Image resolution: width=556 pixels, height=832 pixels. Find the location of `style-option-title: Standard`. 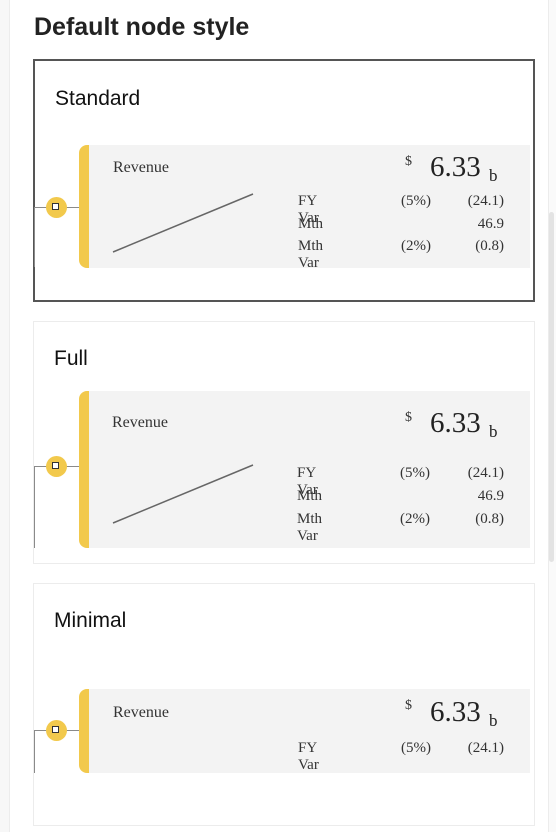

style-option-title: Standard is located at coordinates (98, 98).